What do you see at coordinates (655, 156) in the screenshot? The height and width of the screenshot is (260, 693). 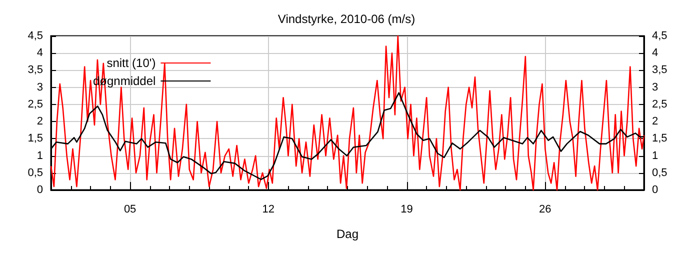 I see `y2-tick-label: 1` at bounding box center [655, 156].